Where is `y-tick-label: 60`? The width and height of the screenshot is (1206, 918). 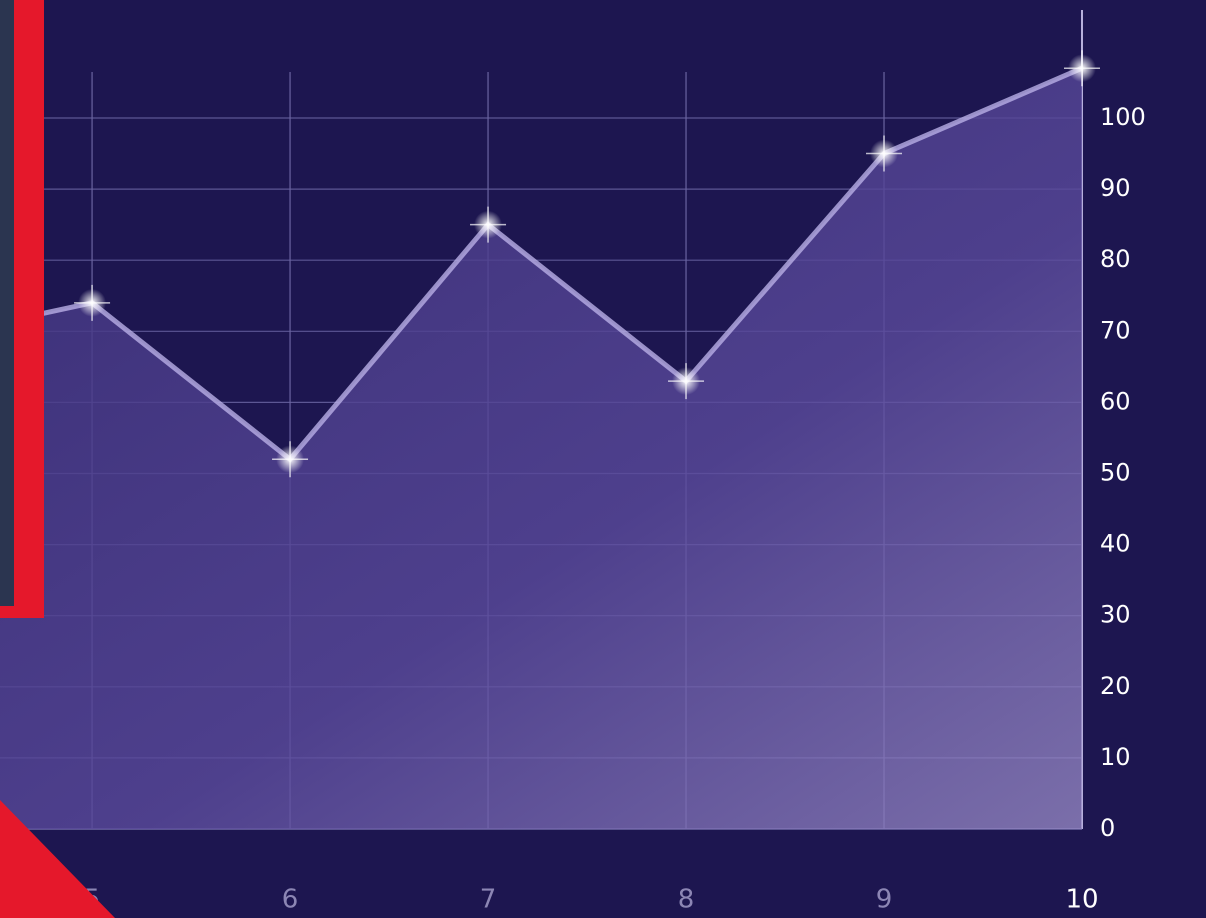
y-tick-label: 60 is located at coordinates (1115, 401).